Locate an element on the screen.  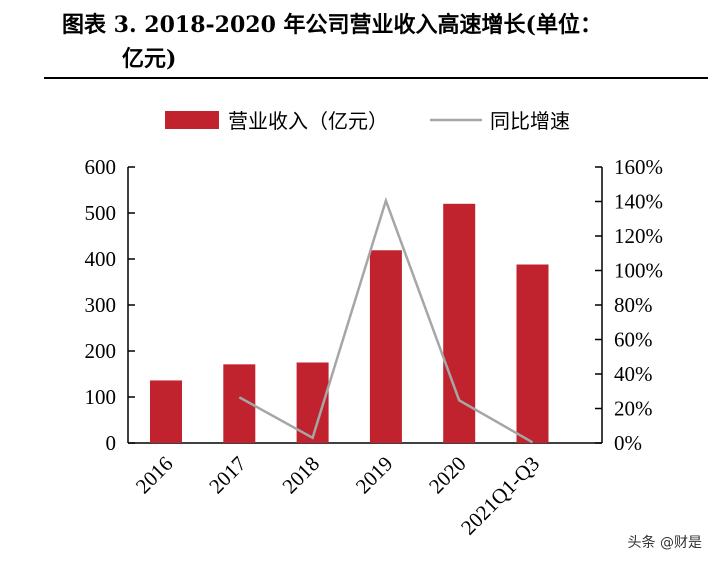
right-tick-label: 60% is located at coordinates (633, 340).